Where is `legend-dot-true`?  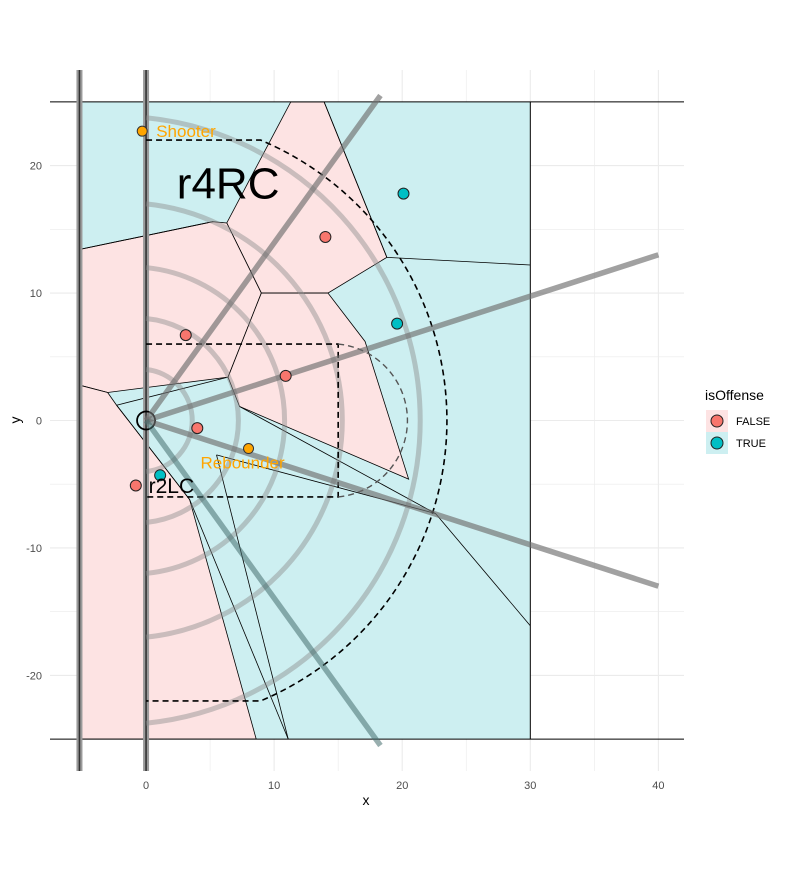
legend-dot-true is located at coordinates (717, 443).